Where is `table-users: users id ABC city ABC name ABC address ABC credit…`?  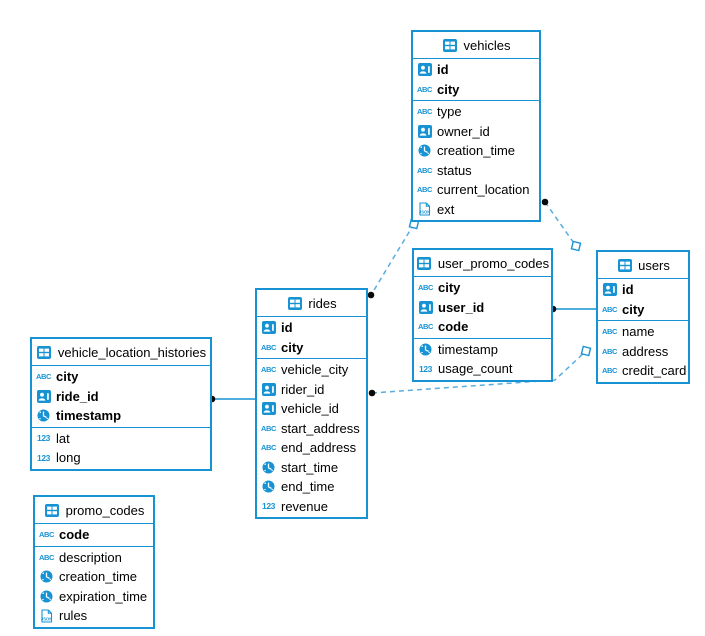 table-users: users id ABC city ABC name ABC address ABC credit… is located at coordinates (643, 317).